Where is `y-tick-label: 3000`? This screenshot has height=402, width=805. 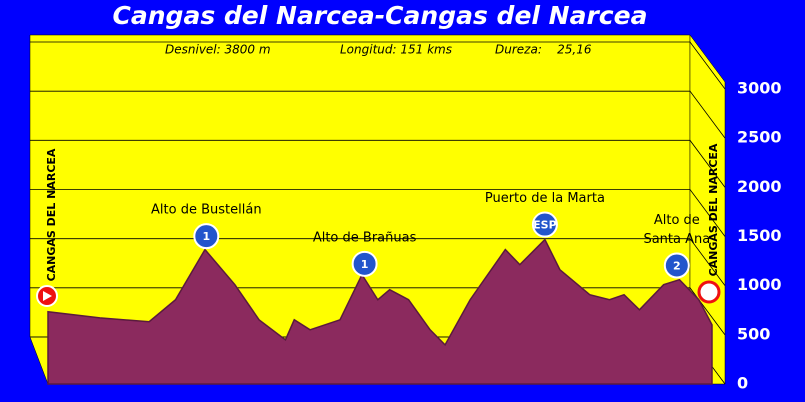 y-tick-label: 3000 is located at coordinates (759, 88).